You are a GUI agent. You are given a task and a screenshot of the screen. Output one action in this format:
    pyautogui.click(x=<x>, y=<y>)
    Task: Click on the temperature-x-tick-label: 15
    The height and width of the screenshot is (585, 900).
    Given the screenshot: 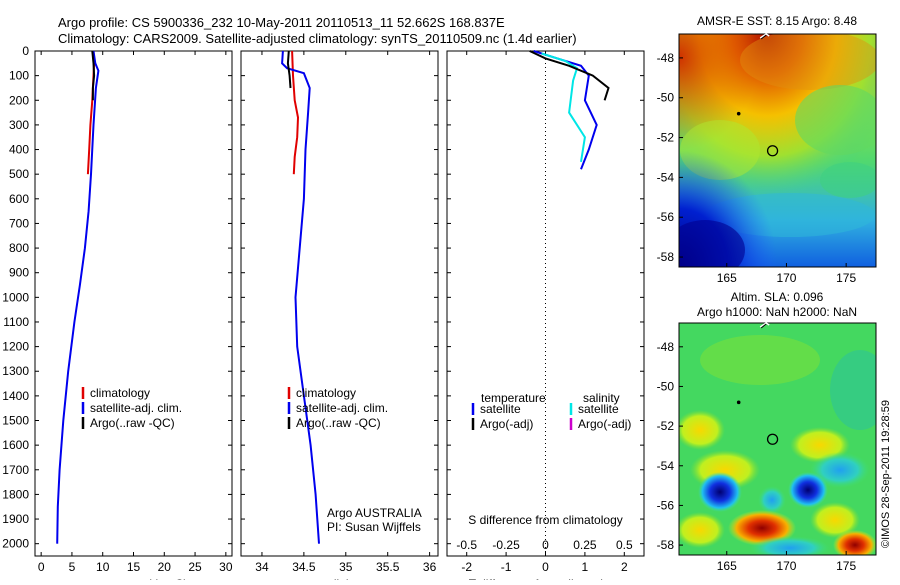 What is the action you would take?
    pyautogui.click(x=134, y=567)
    